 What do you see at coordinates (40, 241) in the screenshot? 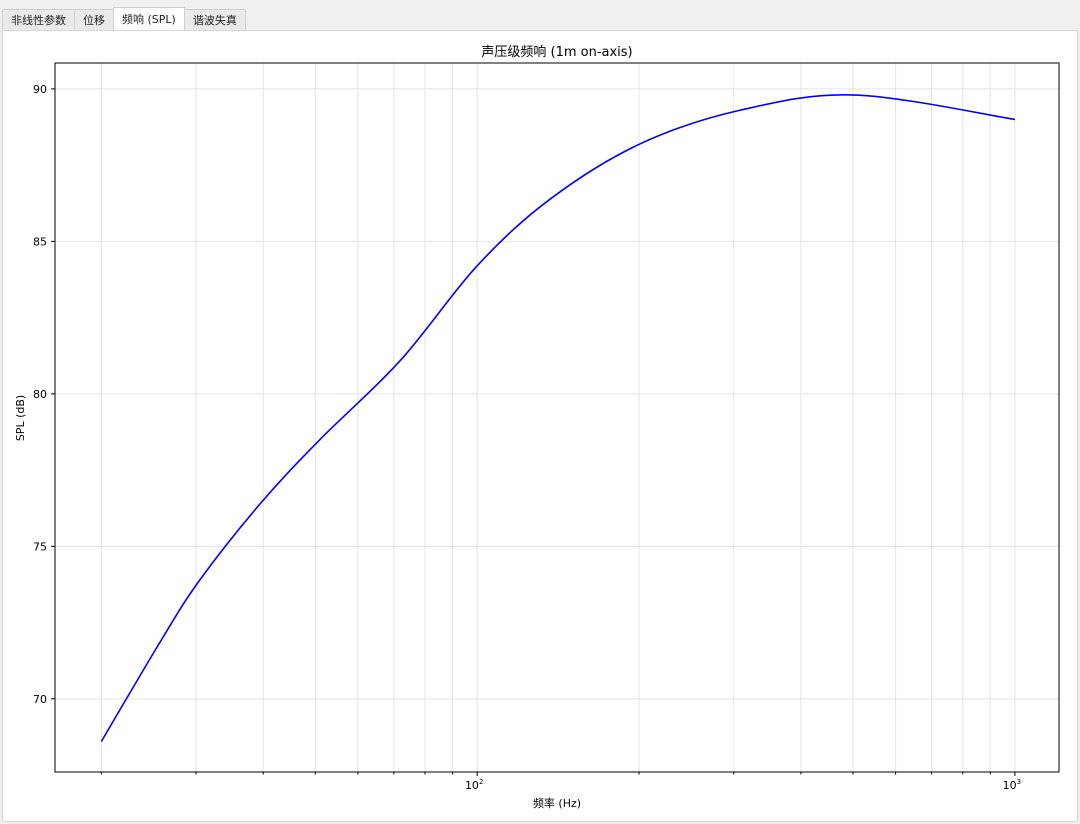
I see `y-tick-label: 85` at bounding box center [40, 241].